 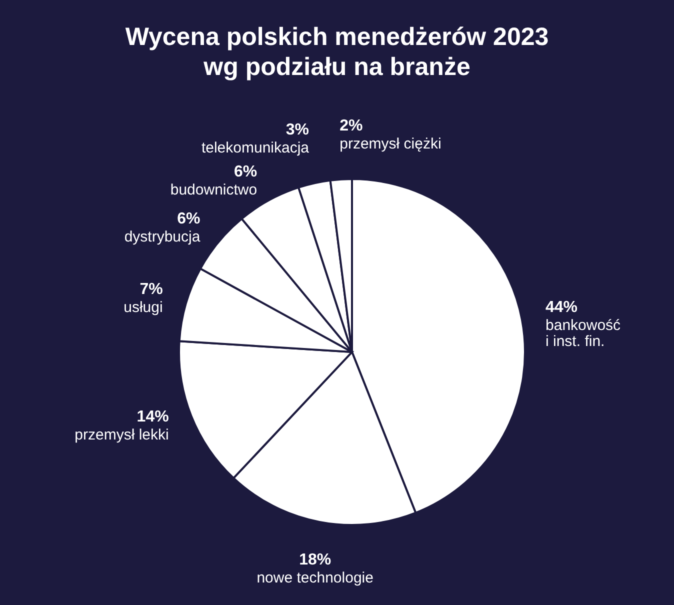 I want to click on slice-label: bankowość i inst. fin., so click(x=584, y=333).